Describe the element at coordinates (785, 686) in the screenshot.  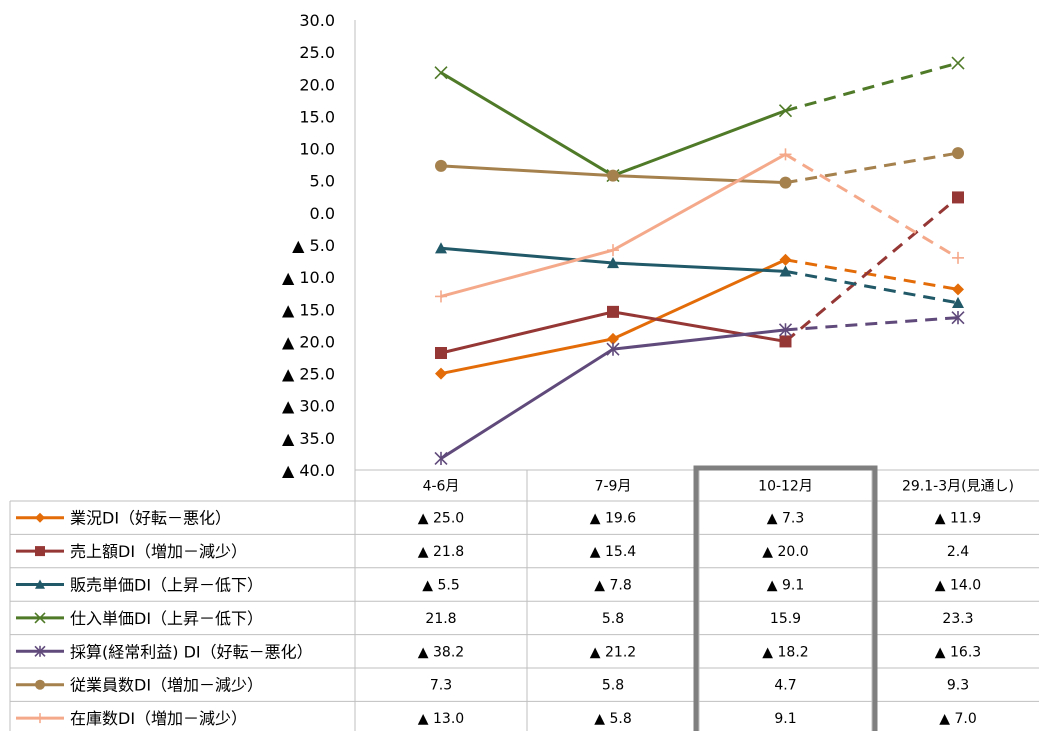
I see `data-label: 4.7` at that location.